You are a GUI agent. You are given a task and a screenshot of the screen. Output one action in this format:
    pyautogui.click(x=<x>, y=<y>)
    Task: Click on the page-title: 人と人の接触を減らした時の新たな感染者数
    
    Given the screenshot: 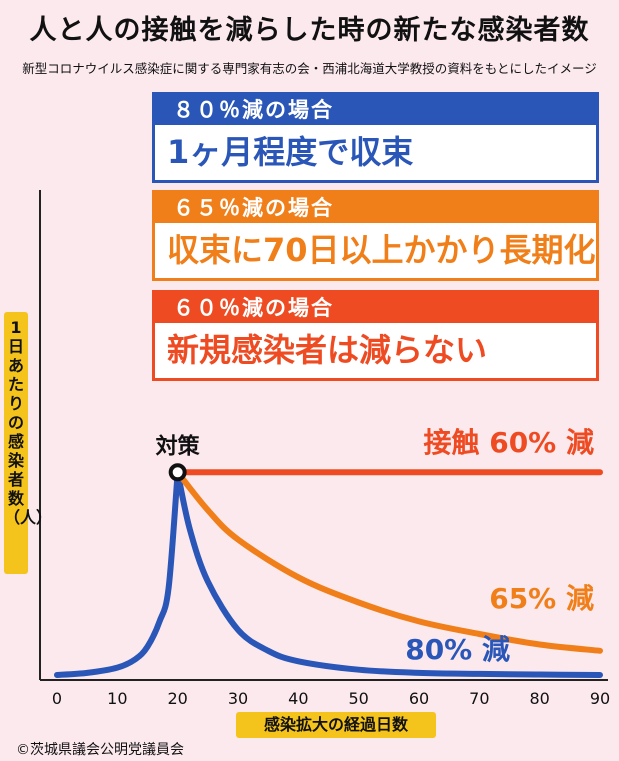 What is the action you would take?
    pyautogui.click(x=309, y=30)
    